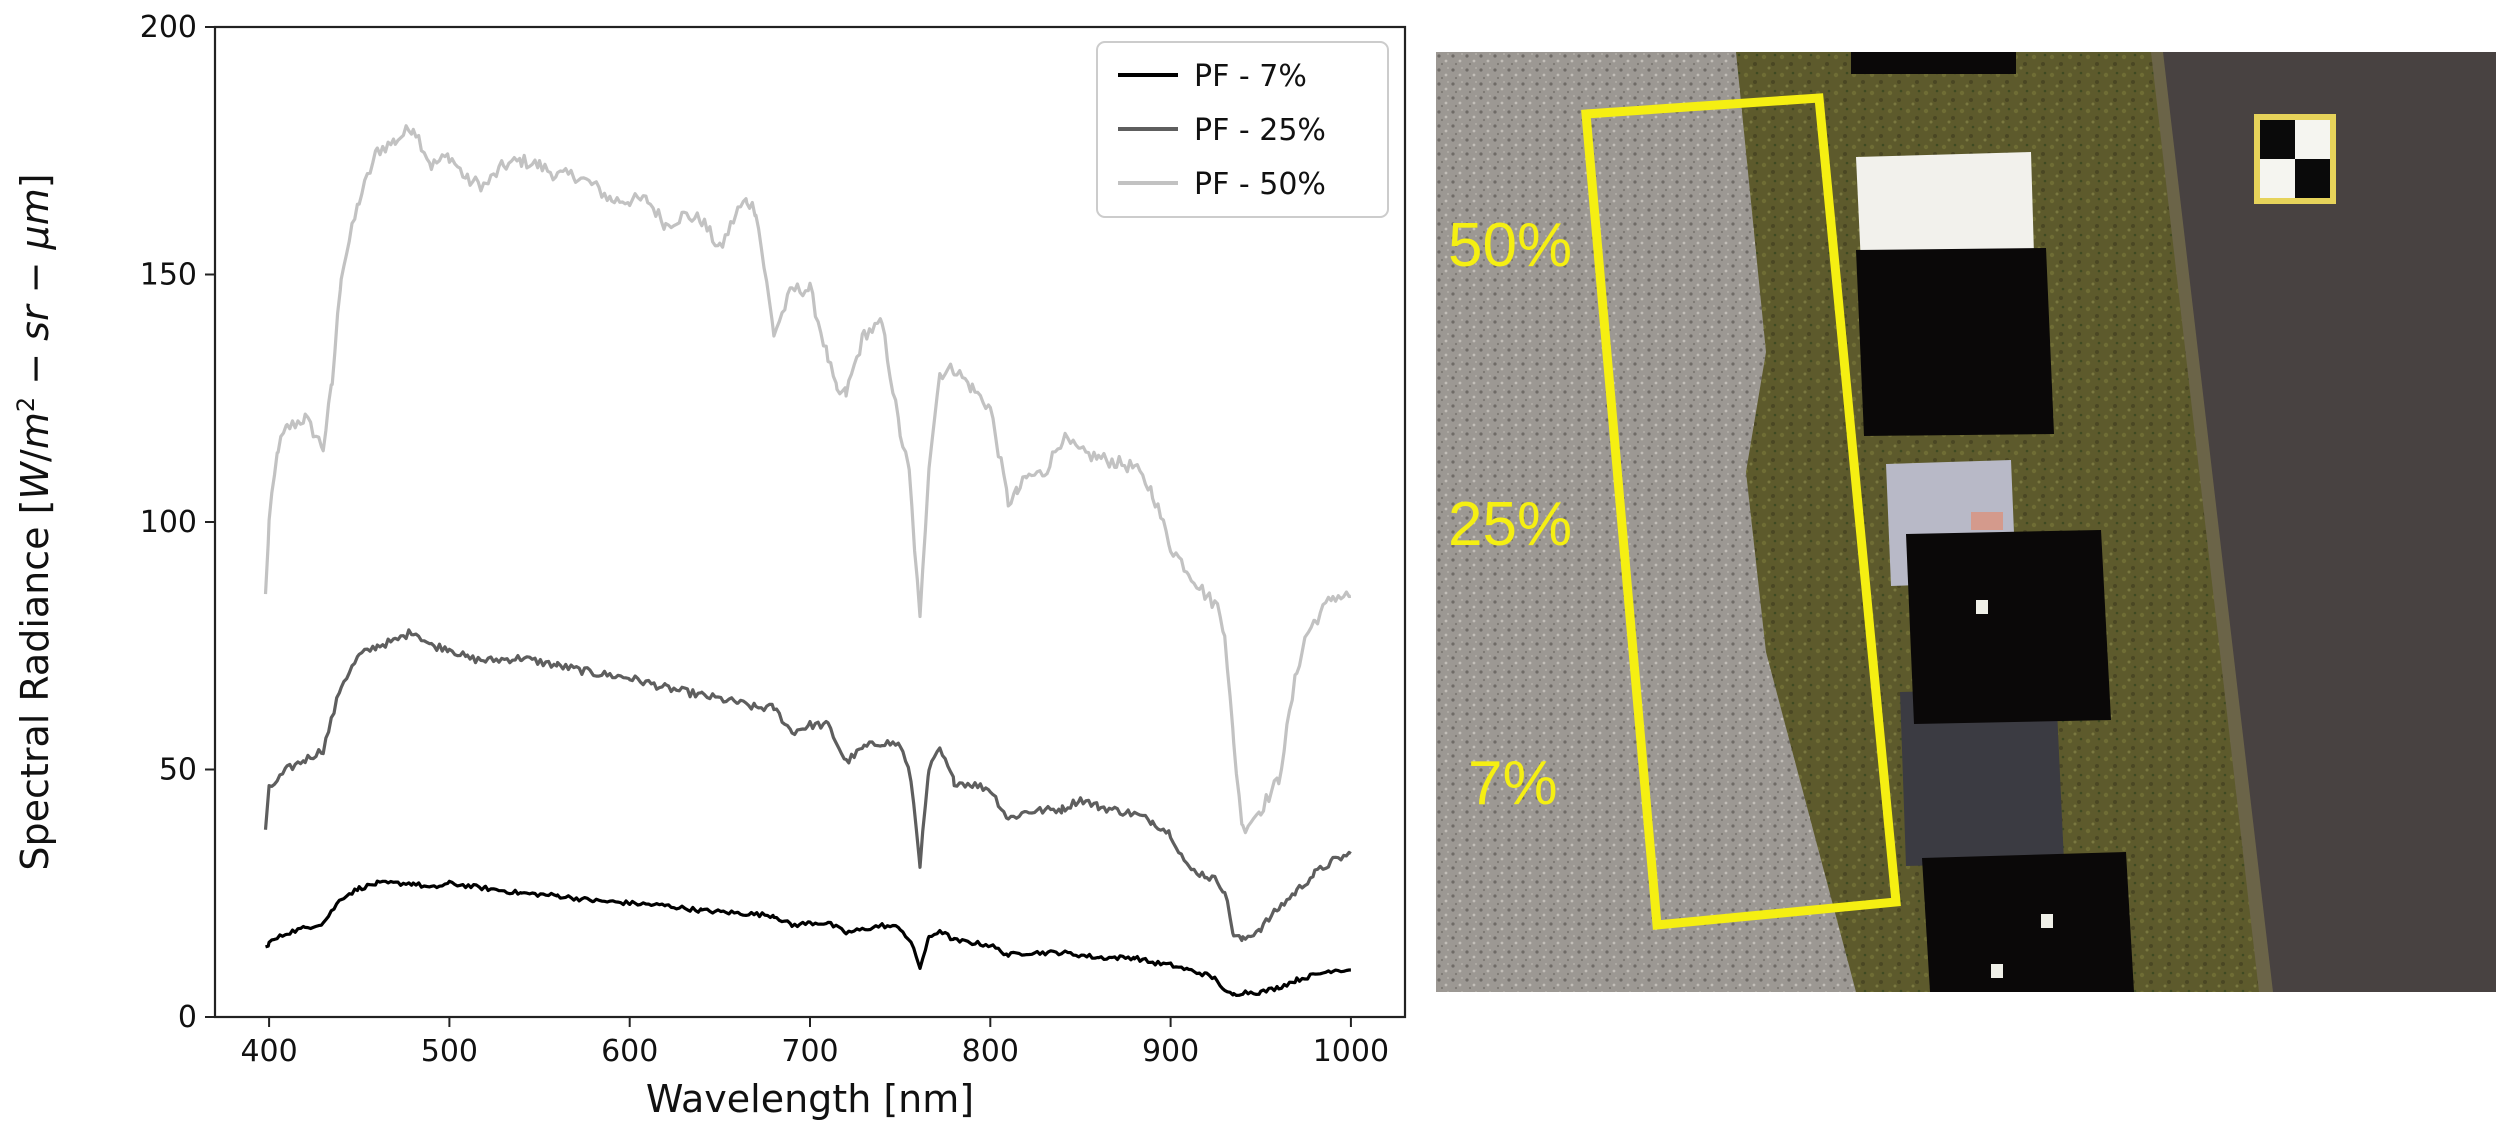  Describe the element at coordinates (1510, 524) in the screenshot. I see `label-25: 25%` at that location.